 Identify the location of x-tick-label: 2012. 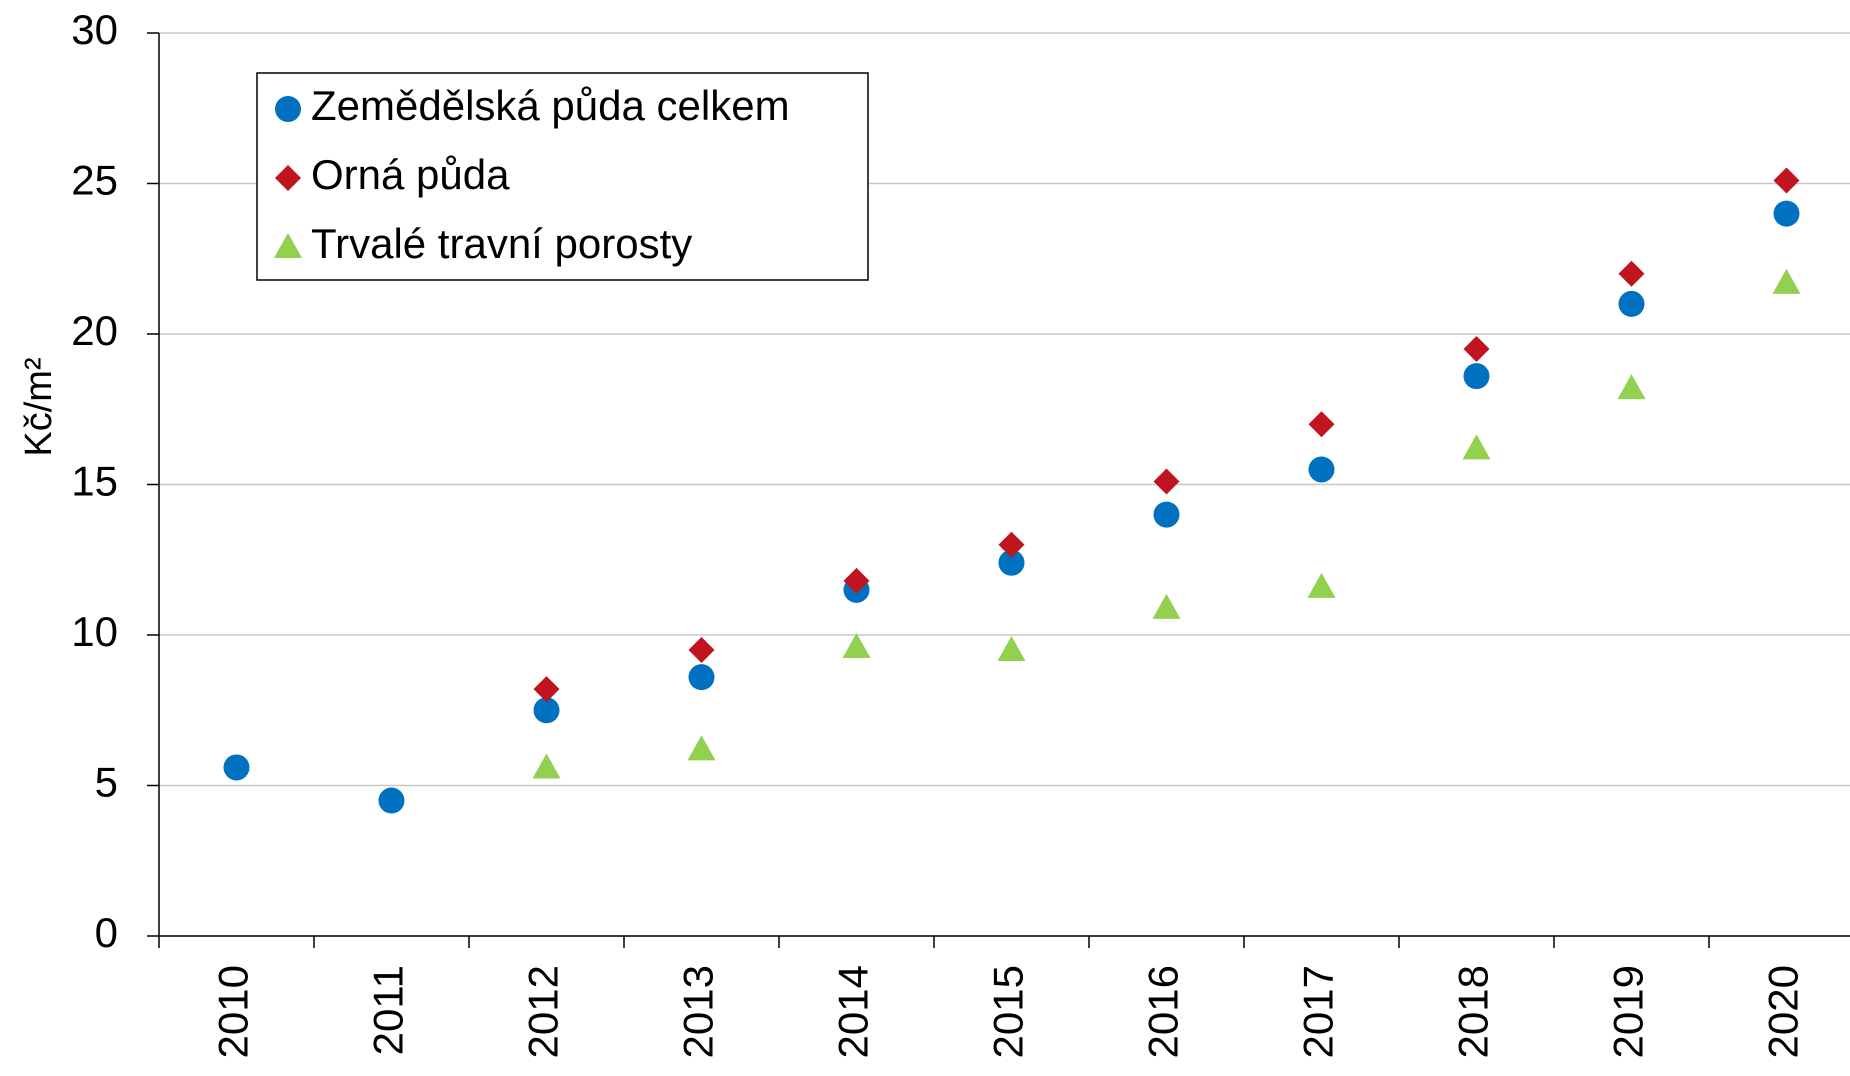
(543, 1011).